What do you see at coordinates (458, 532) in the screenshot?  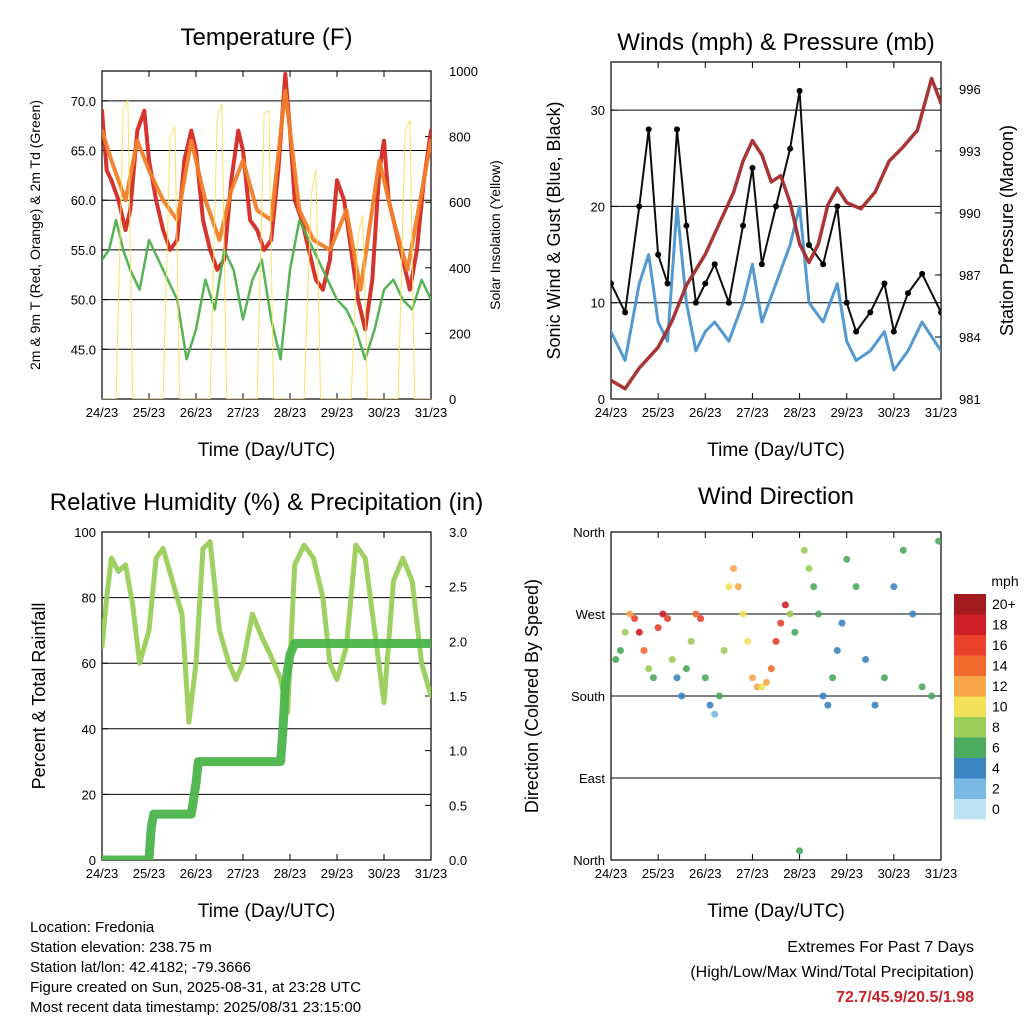 I see `chart3-ytick-right-label: 3.0` at bounding box center [458, 532].